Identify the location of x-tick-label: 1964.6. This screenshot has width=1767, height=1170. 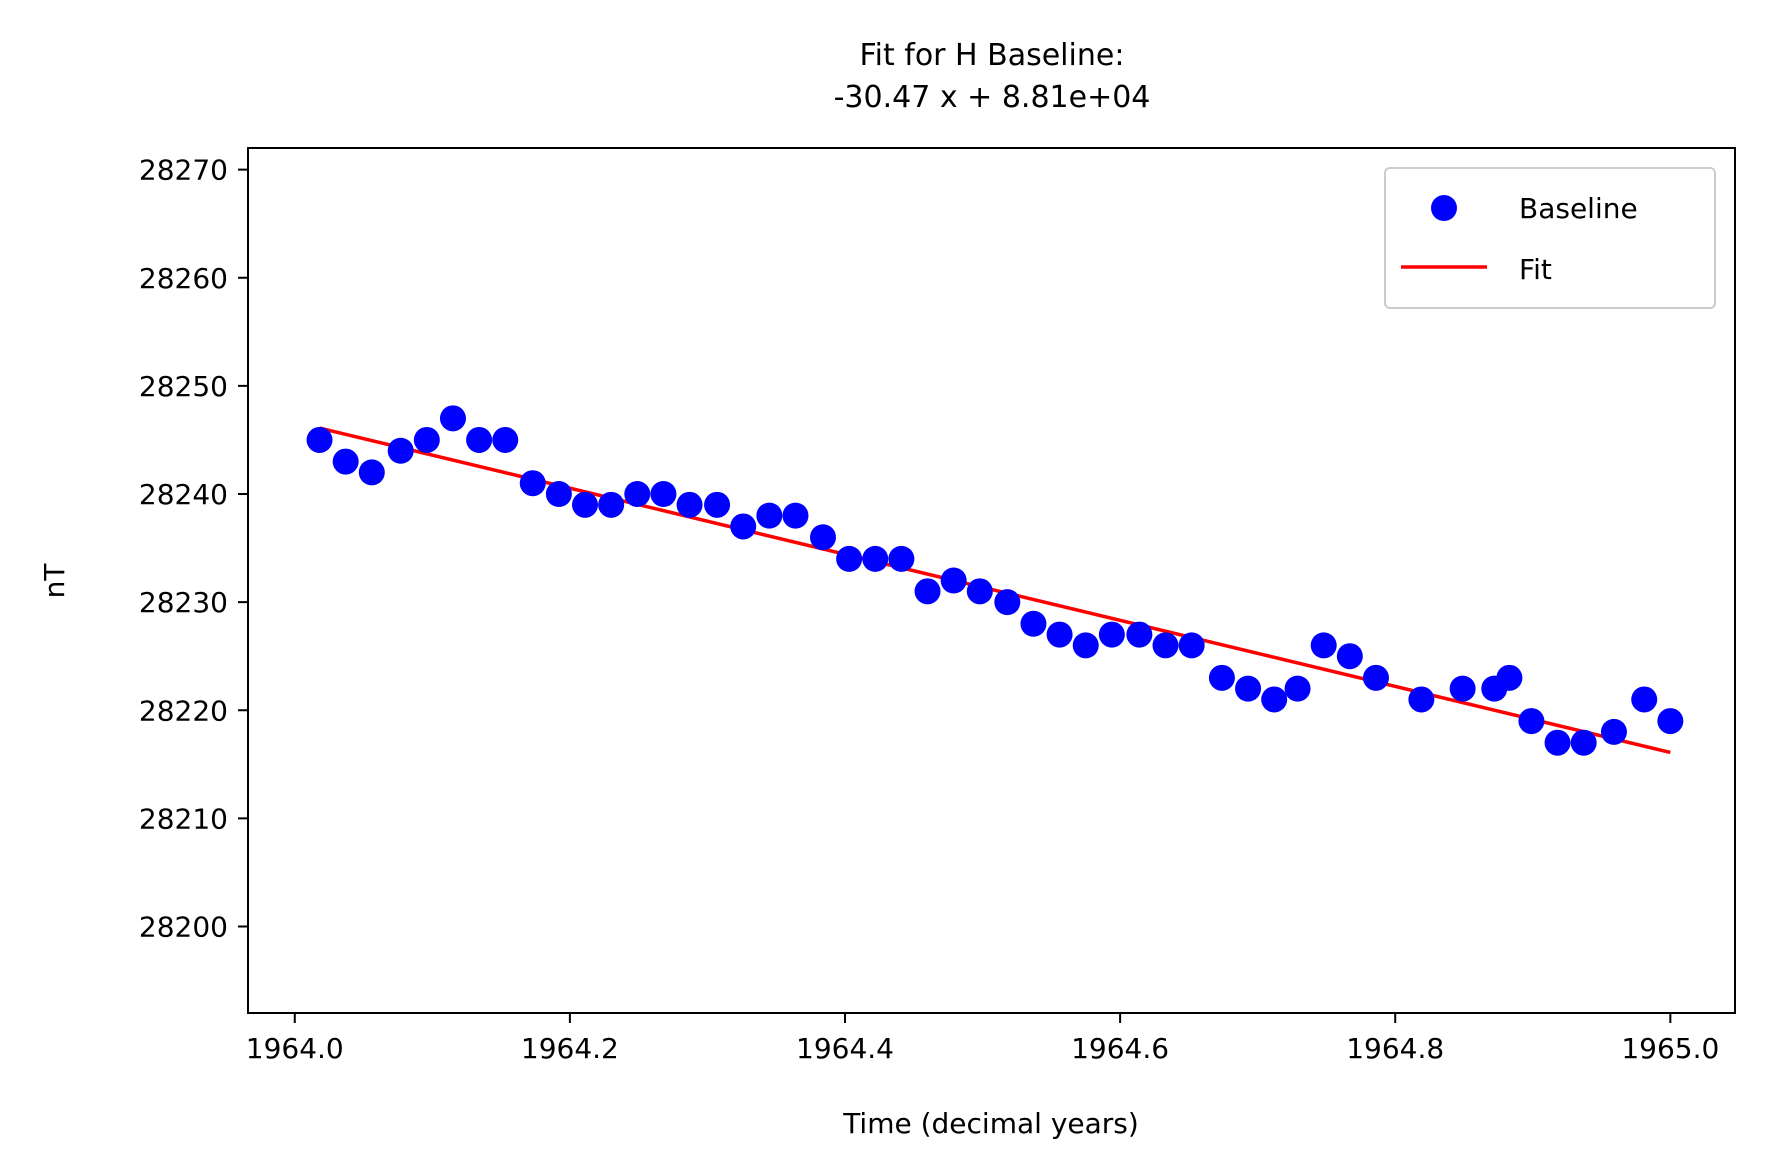
(1120, 1048).